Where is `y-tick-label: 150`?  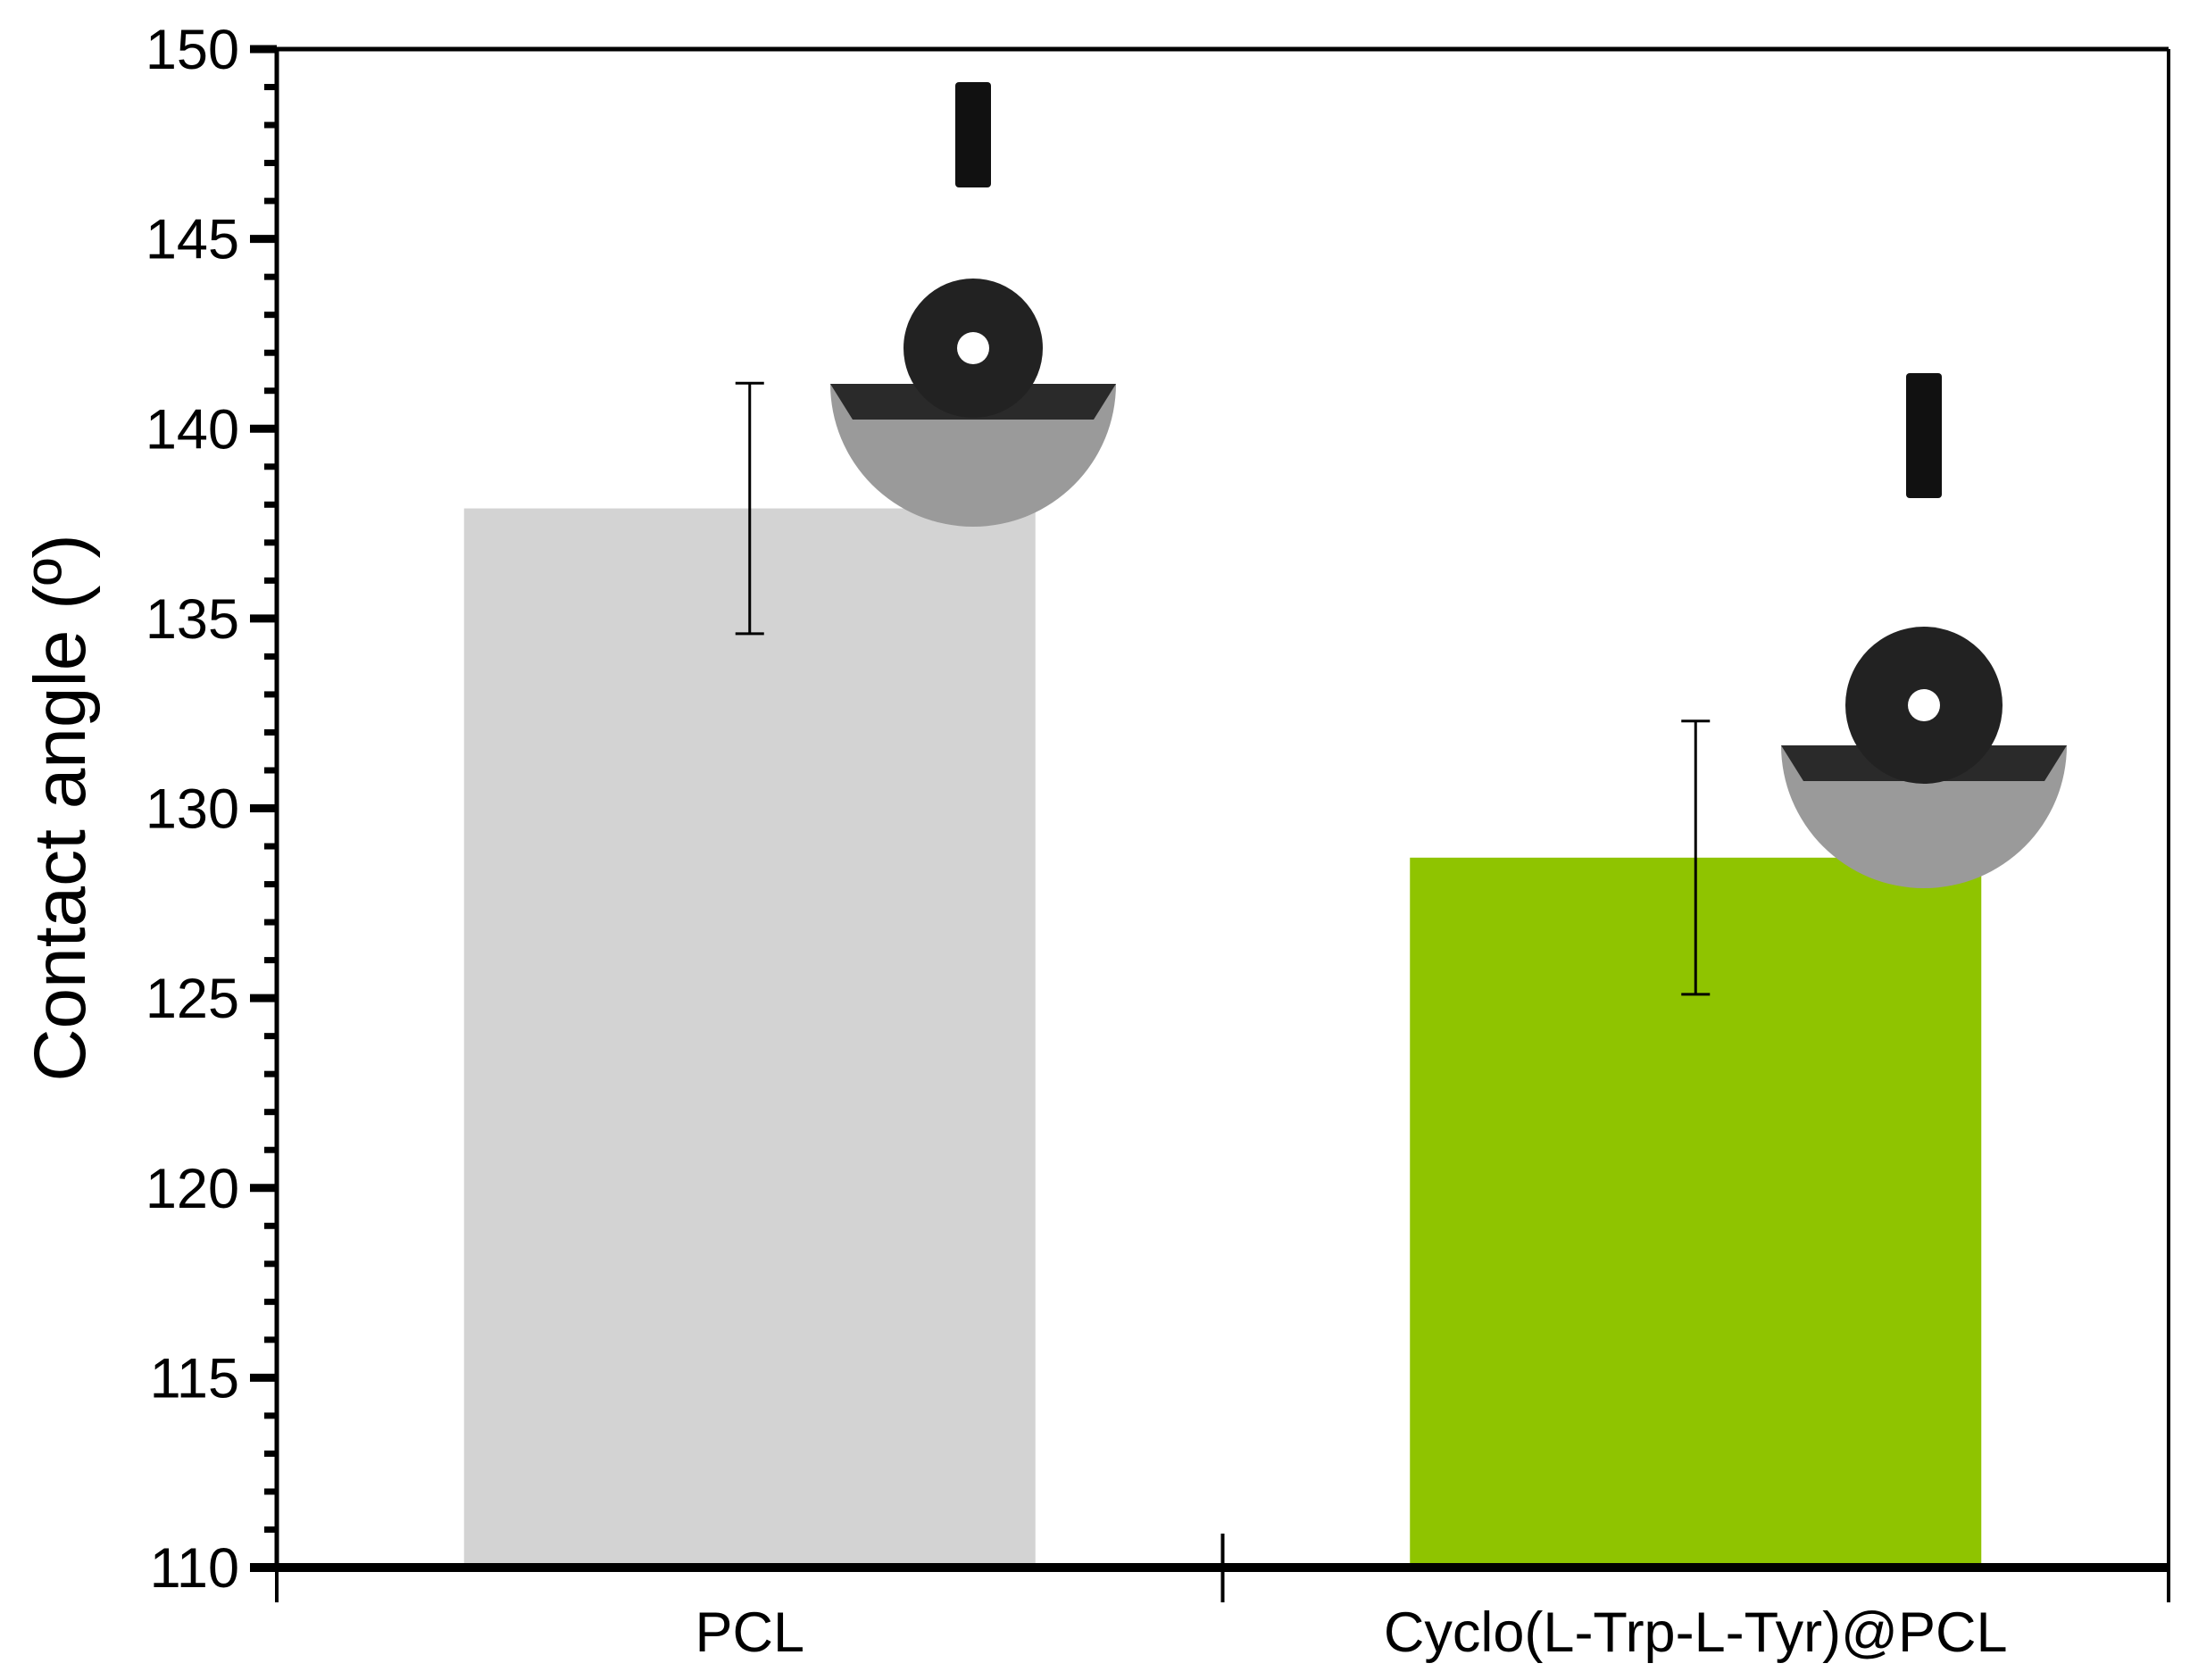
y-tick-label: 150 is located at coordinates (192, 50).